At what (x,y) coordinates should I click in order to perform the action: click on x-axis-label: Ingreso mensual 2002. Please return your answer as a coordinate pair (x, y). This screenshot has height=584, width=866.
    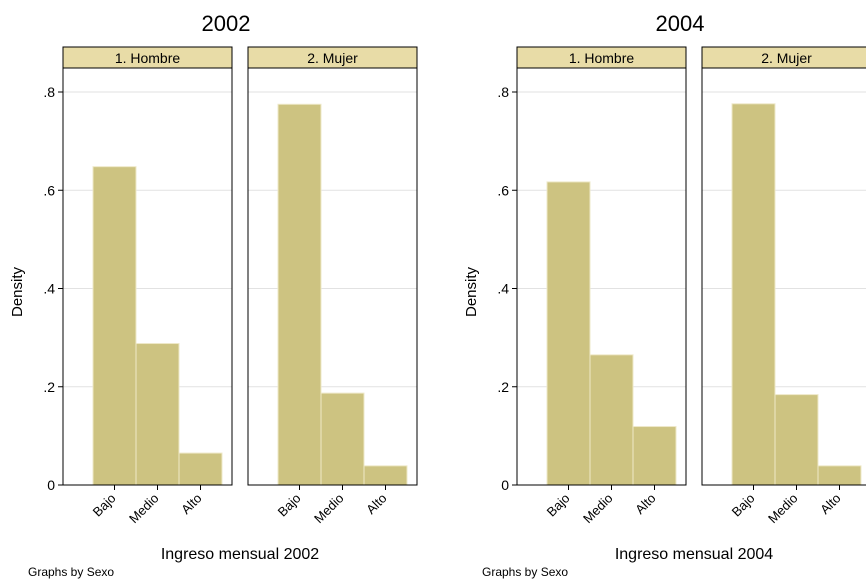
    Looking at the image, I should click on (240, 554).